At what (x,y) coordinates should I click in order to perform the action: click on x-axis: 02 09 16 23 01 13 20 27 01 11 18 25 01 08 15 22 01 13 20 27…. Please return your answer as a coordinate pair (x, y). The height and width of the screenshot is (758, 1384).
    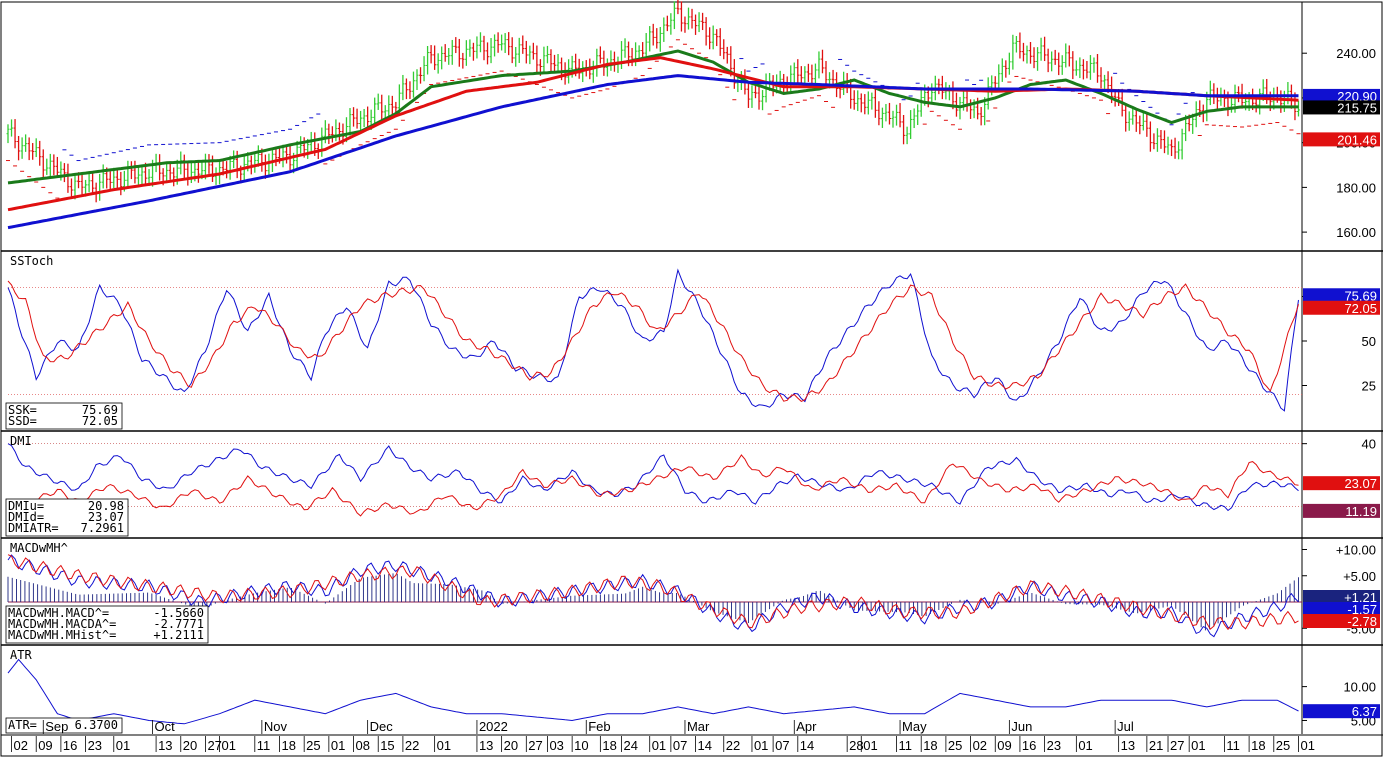
    Looking at the image, I should click on (692, 736).